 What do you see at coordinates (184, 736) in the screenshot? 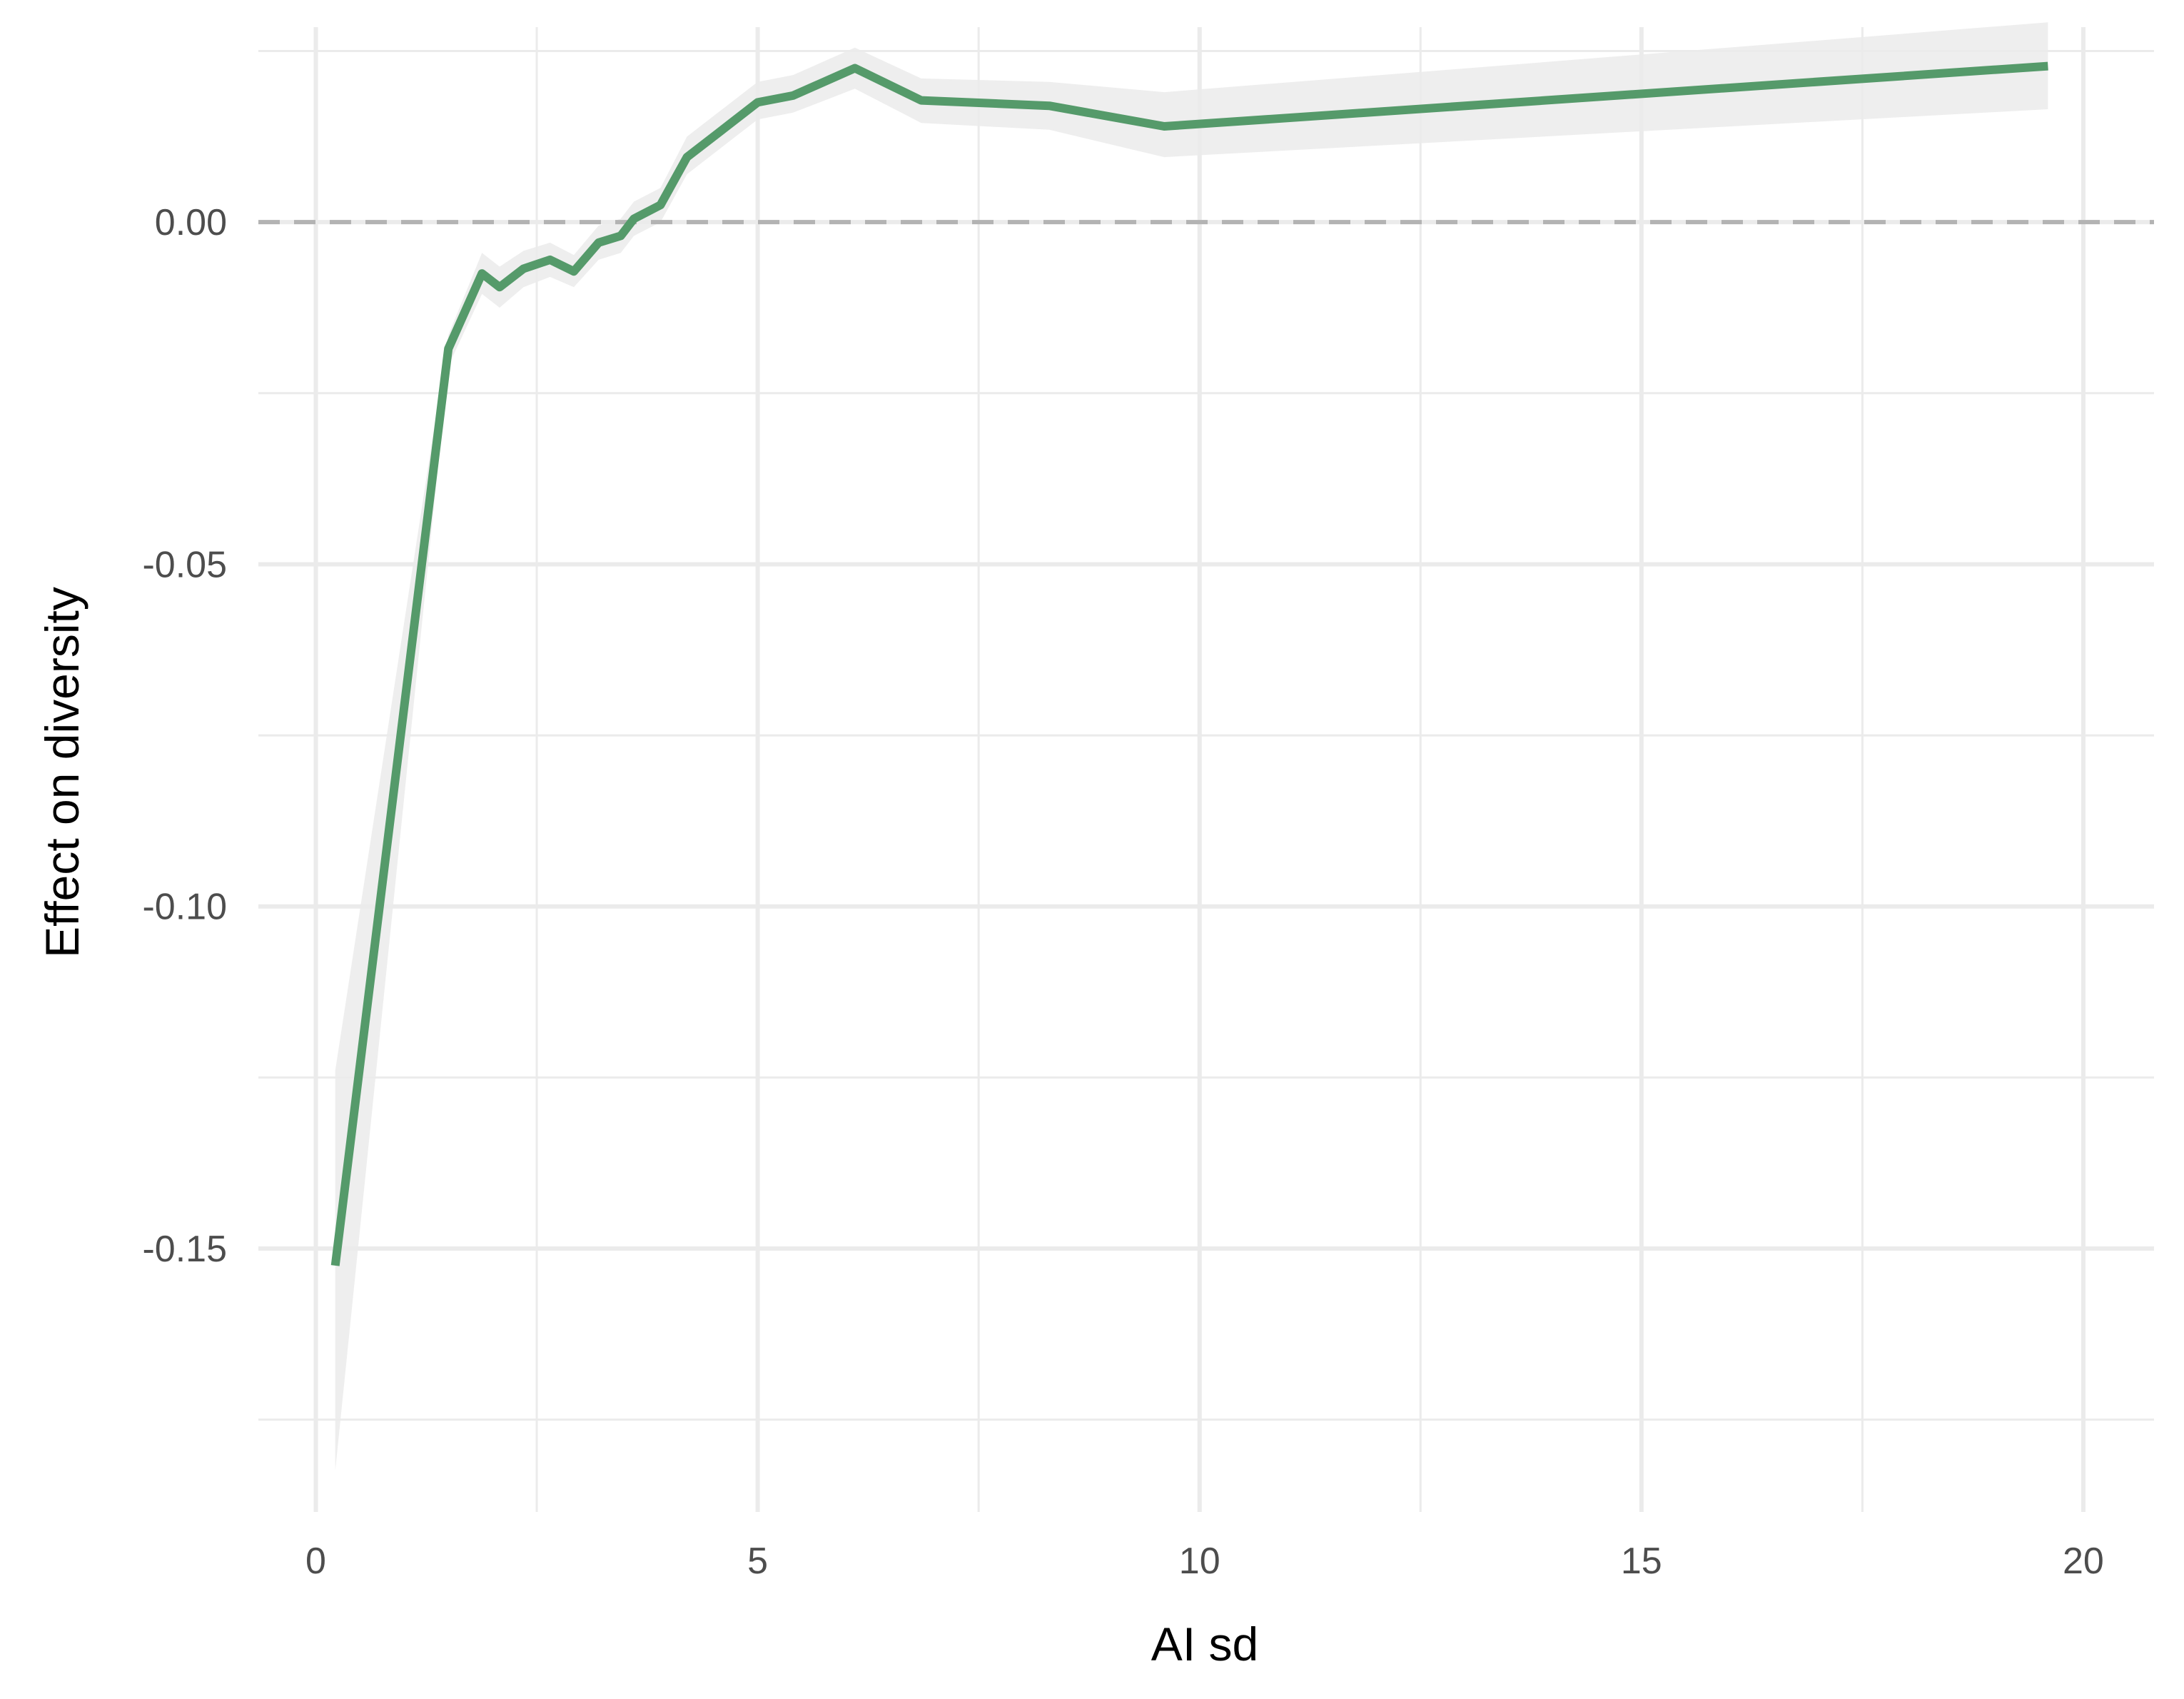
I see `y-tick-labels: -0.15 -0.10 -0.05 0.00` at bounding box center [184, 736].